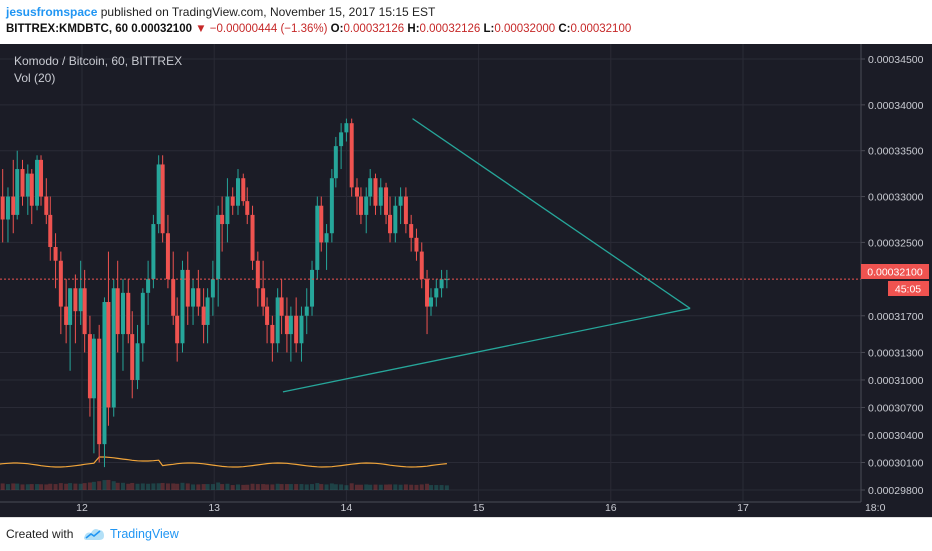 This screenshot has width=932, height=551. I want to click on trendline-lower, so click(486, 350).